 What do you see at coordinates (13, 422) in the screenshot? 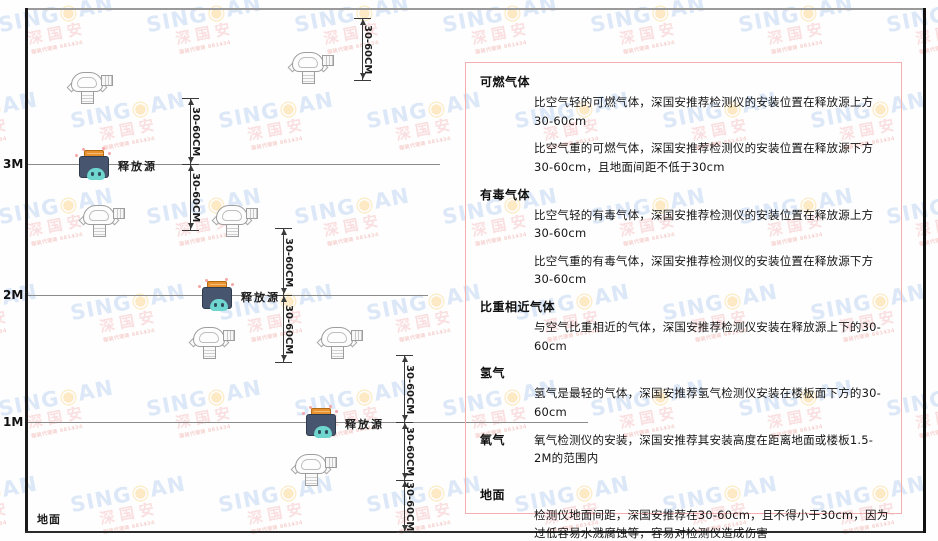
I see `level-label-1m: 1M` at bounding box center [13, 422].